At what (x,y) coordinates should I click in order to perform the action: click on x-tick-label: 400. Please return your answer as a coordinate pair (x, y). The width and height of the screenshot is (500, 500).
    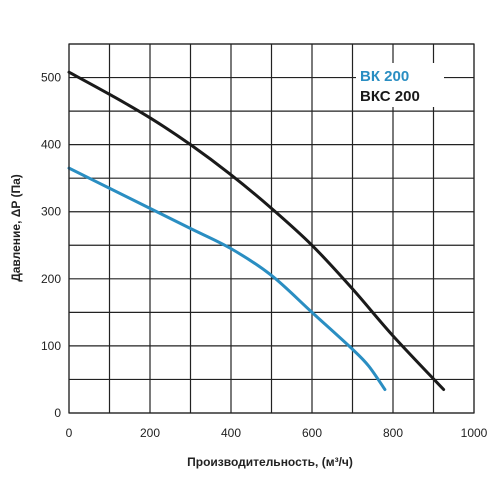
    Looking at the image, I should click on (231, 433).